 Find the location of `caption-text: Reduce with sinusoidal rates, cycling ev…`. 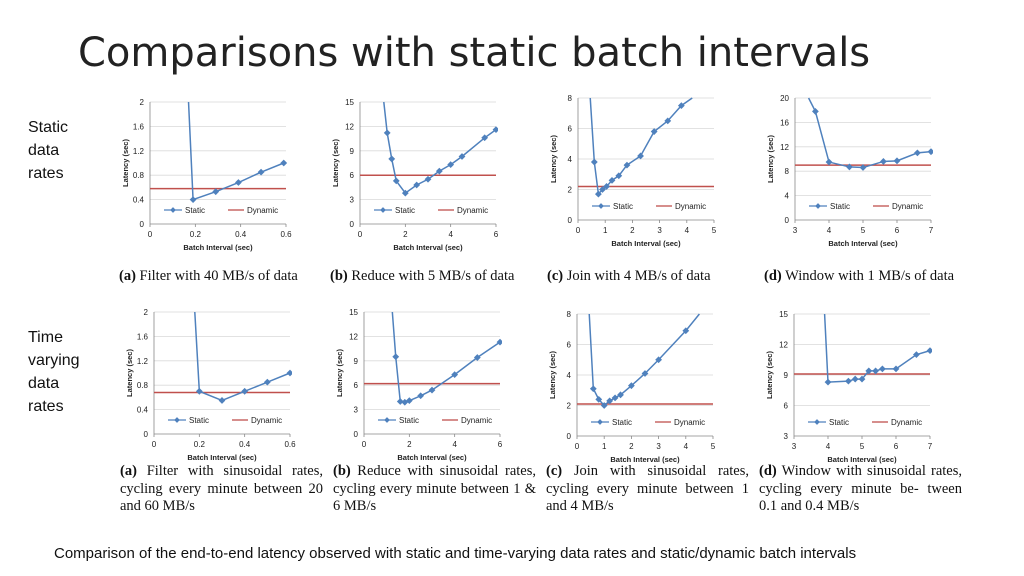

caption-text: Reduce with sinusoidal rates, cycling ev… is located at coordinates (435, 488).